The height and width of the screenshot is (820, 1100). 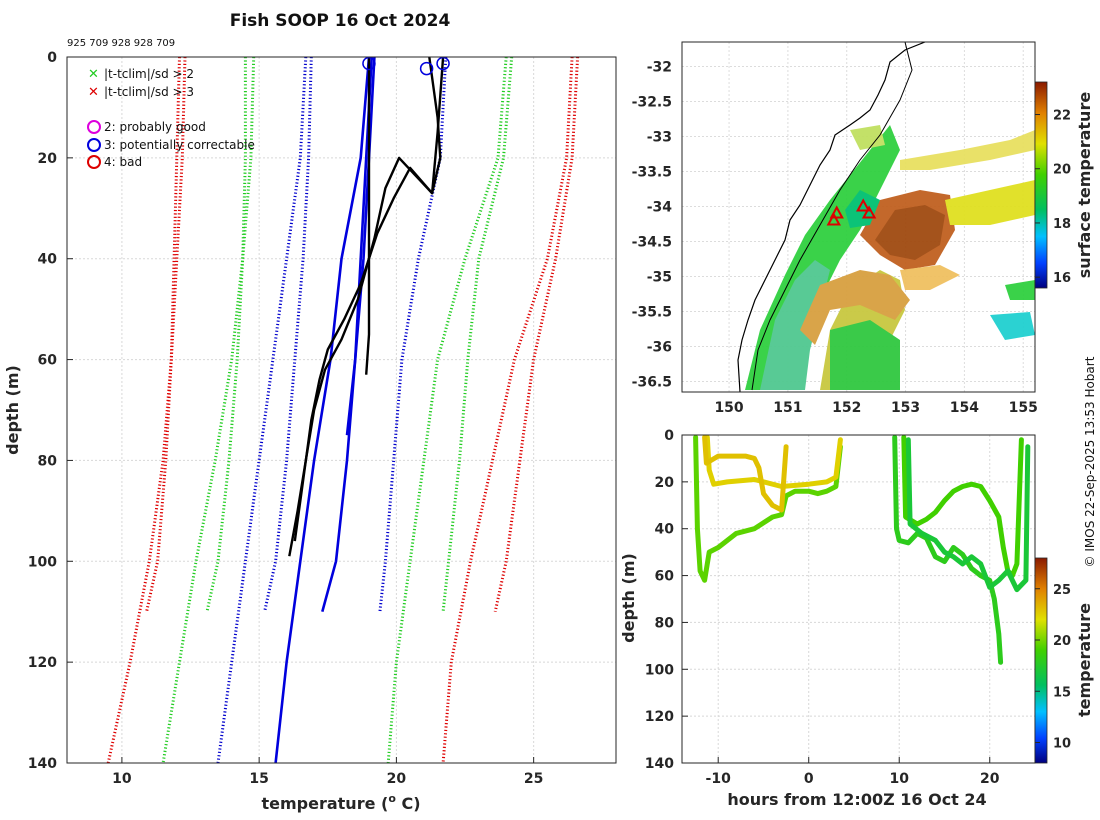 What do you see at coordinates (94, 162) in the screenshot?
I see `red-circle-icon` at bounding box center [94, 162].